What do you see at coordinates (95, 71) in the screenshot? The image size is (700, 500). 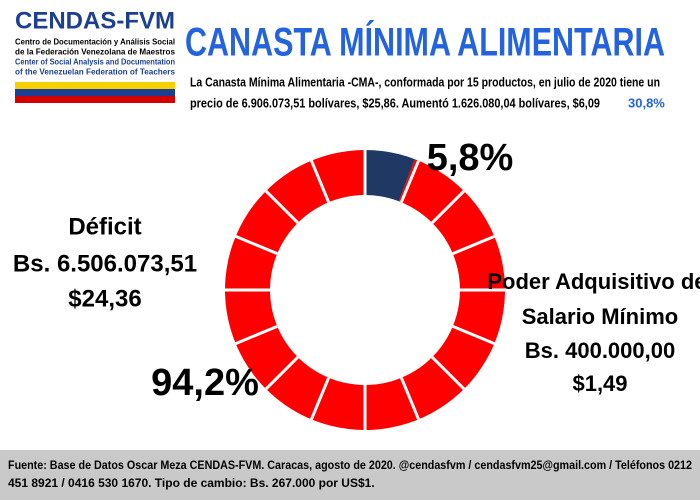 I see `org-line: of the Venezuelan Federation of Teachers` at bounding box center [95, 71].